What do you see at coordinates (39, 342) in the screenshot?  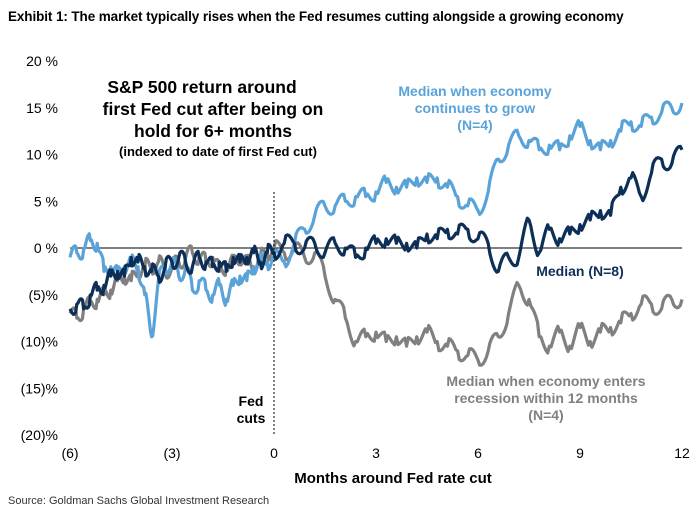 I see `y-tick-label: (10)%` at bounding box center [39, 342].